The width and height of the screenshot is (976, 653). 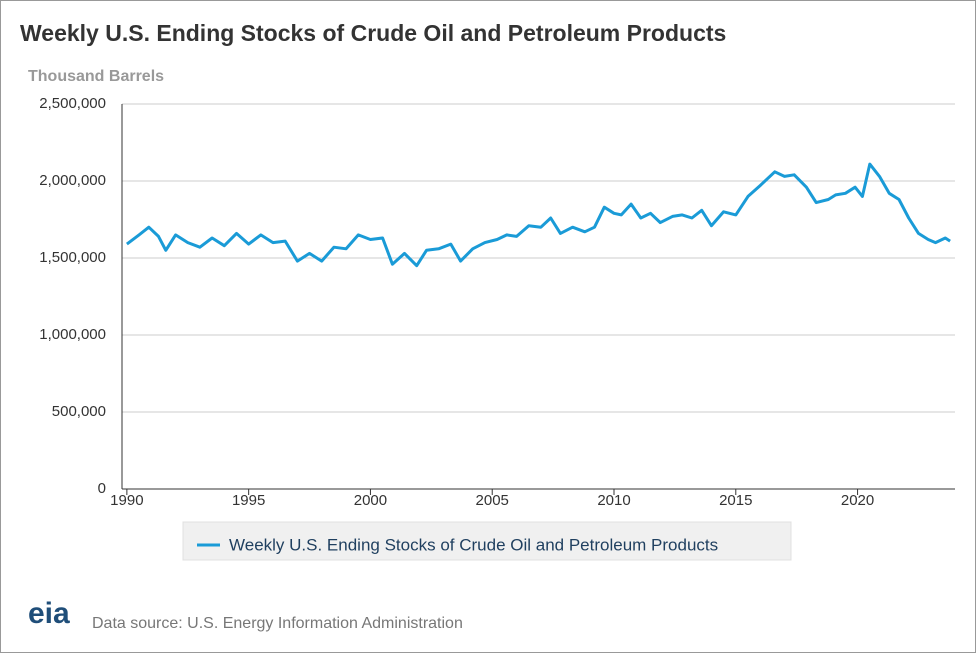 I want to click on y-tick-label: 1,000,000, so click(x=72, y=334).